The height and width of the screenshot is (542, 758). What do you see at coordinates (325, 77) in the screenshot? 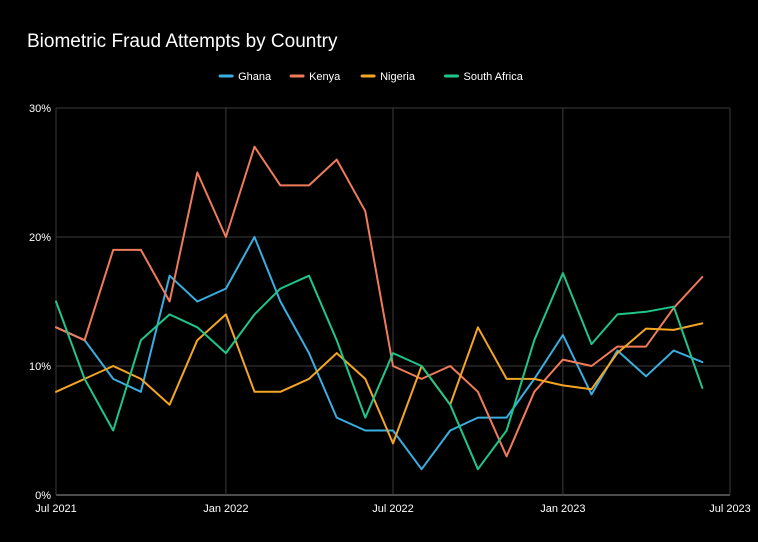
I see `legend-label: Kenya` at bounding box center [325, 77].